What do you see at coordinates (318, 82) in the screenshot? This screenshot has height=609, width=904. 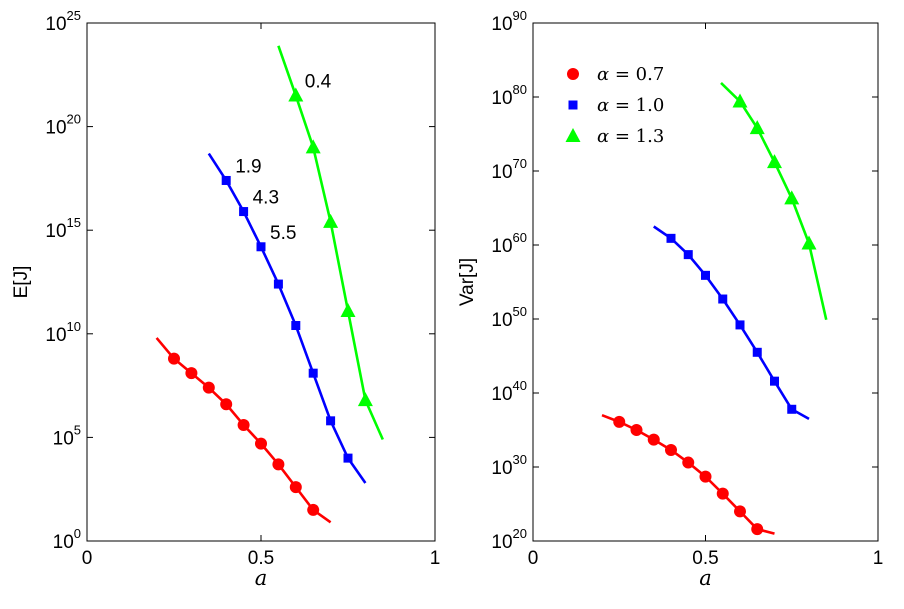 I see `data-label: 0.4` at bounding box center [318, 82].